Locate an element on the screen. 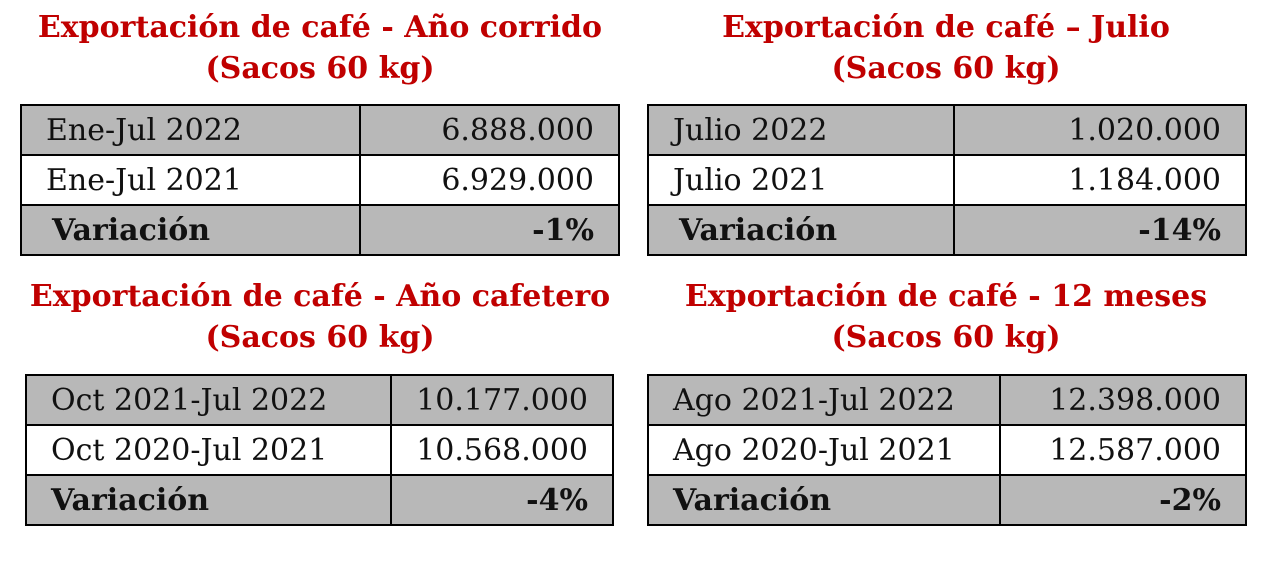 The width and height of the screenshot is (1273, 579). variation-row: Variación -1% is located at coordinates (320, 230).